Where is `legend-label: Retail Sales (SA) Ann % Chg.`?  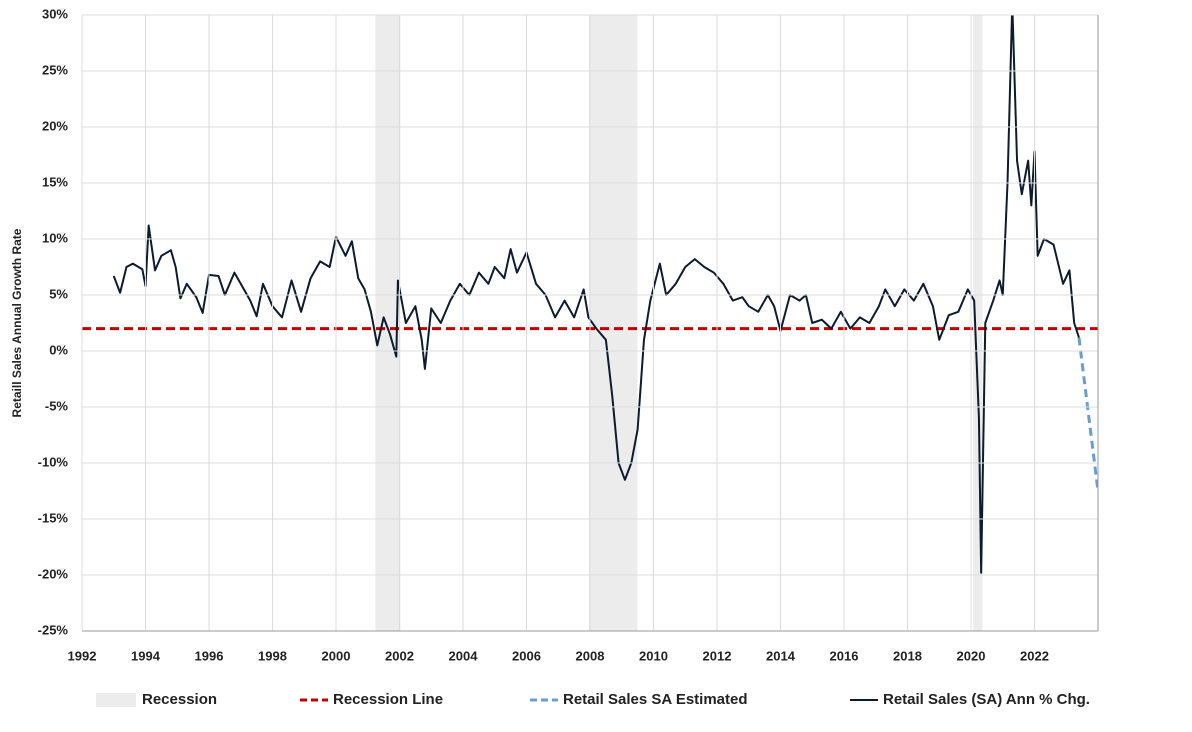 legend-label: Retail Sales (SA) Ann % Chg. is located at coordinates (986, 699).